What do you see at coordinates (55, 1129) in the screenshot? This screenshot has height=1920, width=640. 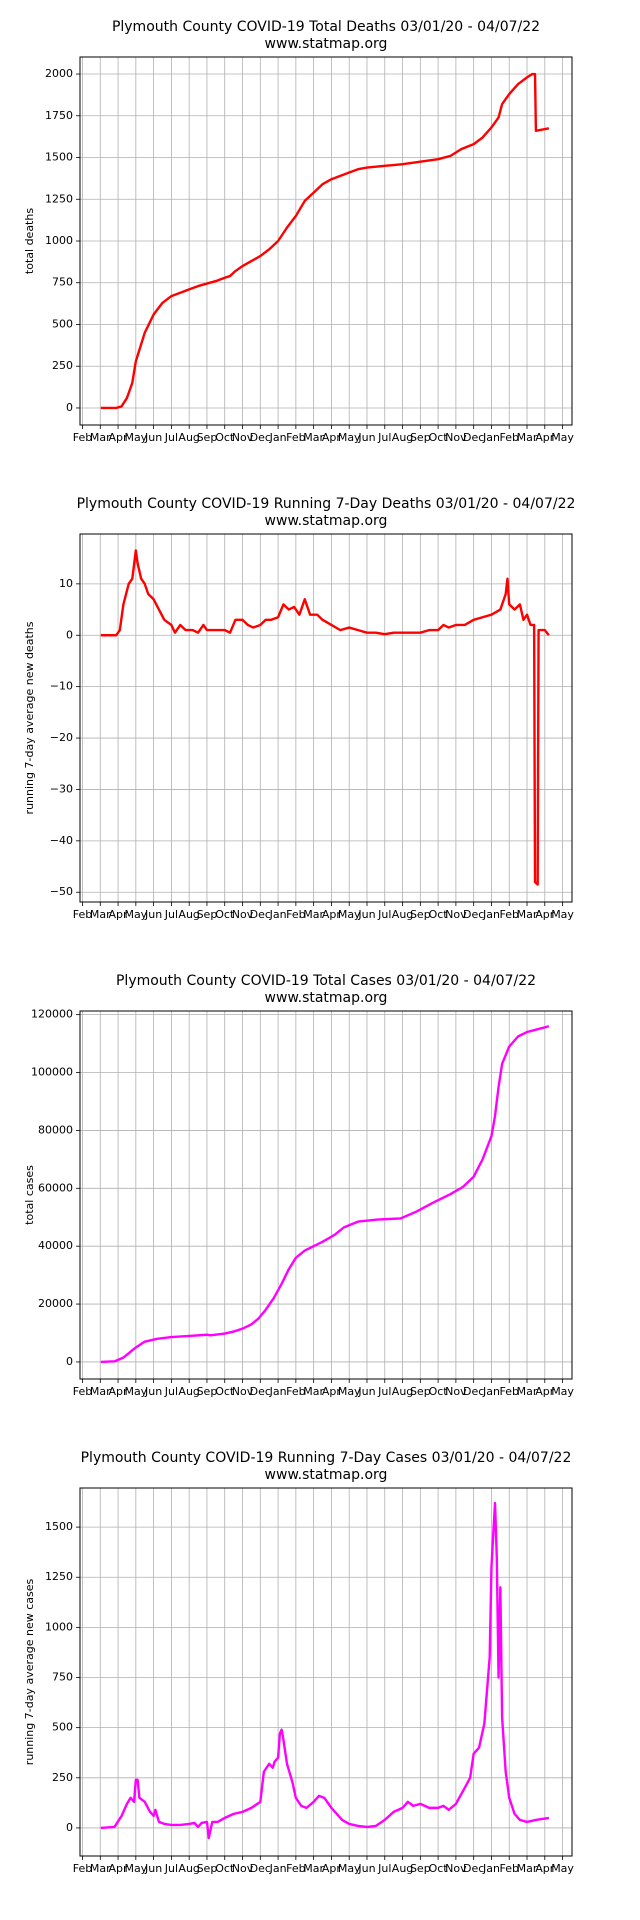 I see `y-tick-label: 80000` at bounding box center [55, 1129].